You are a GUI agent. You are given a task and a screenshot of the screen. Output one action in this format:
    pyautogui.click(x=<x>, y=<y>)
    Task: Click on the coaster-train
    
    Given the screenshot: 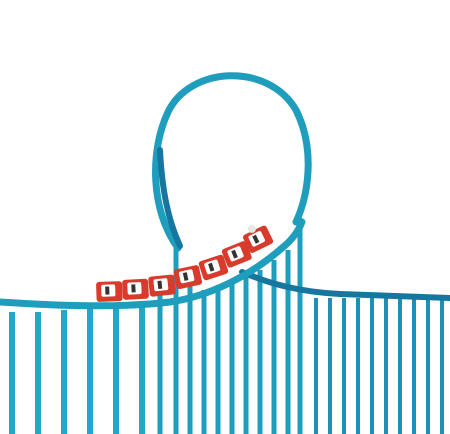 What is the action you would take?
    pyautogui.click(x=185, y=263)
    